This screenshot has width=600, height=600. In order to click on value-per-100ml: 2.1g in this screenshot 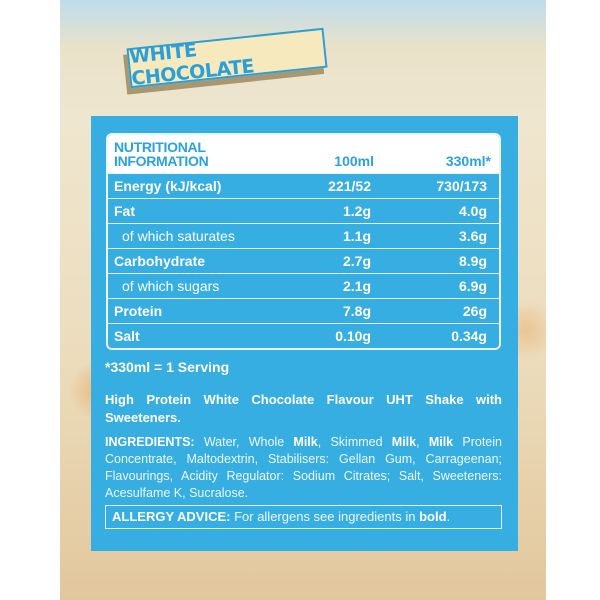, I will do `click(356, 286)`.